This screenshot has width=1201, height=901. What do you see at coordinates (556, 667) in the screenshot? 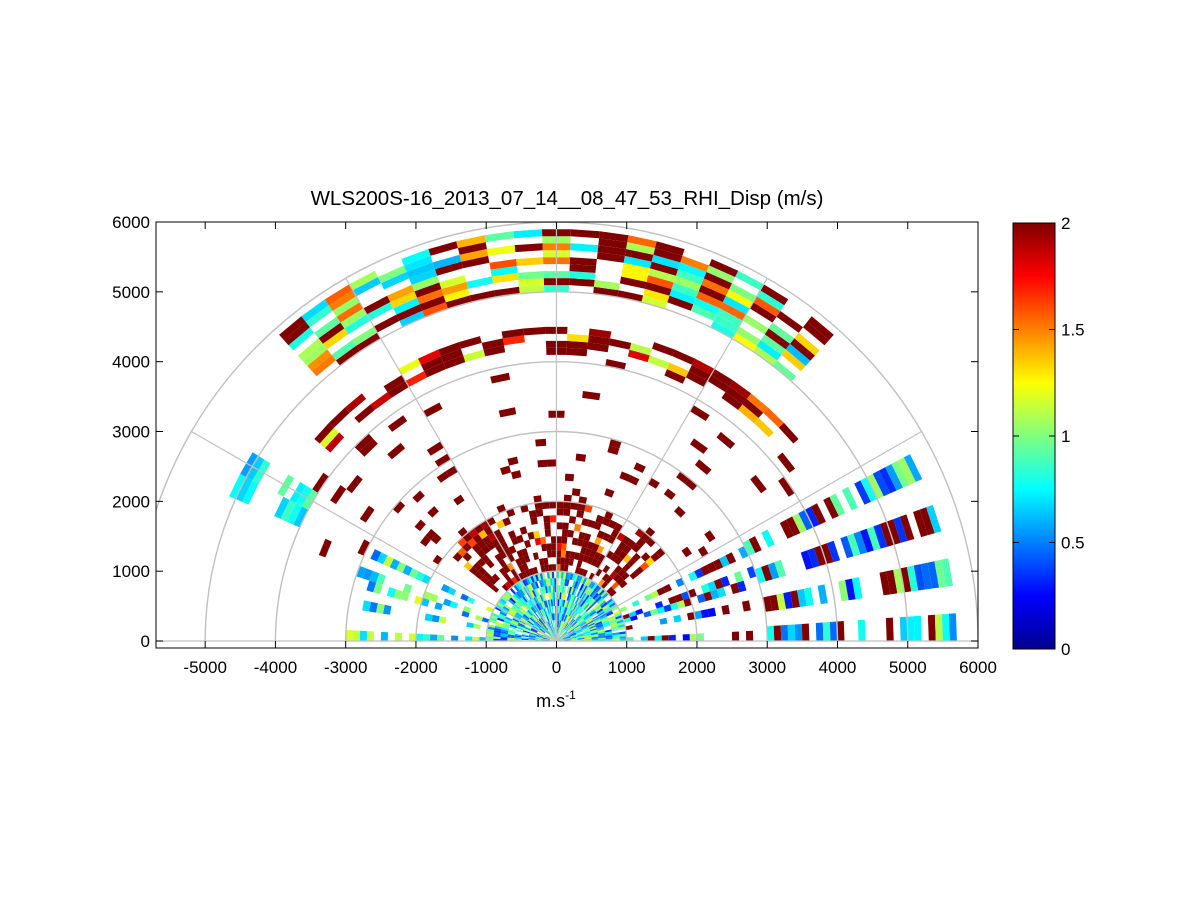
I see `x-tick-label: 0` at bounding box center [556, 667].